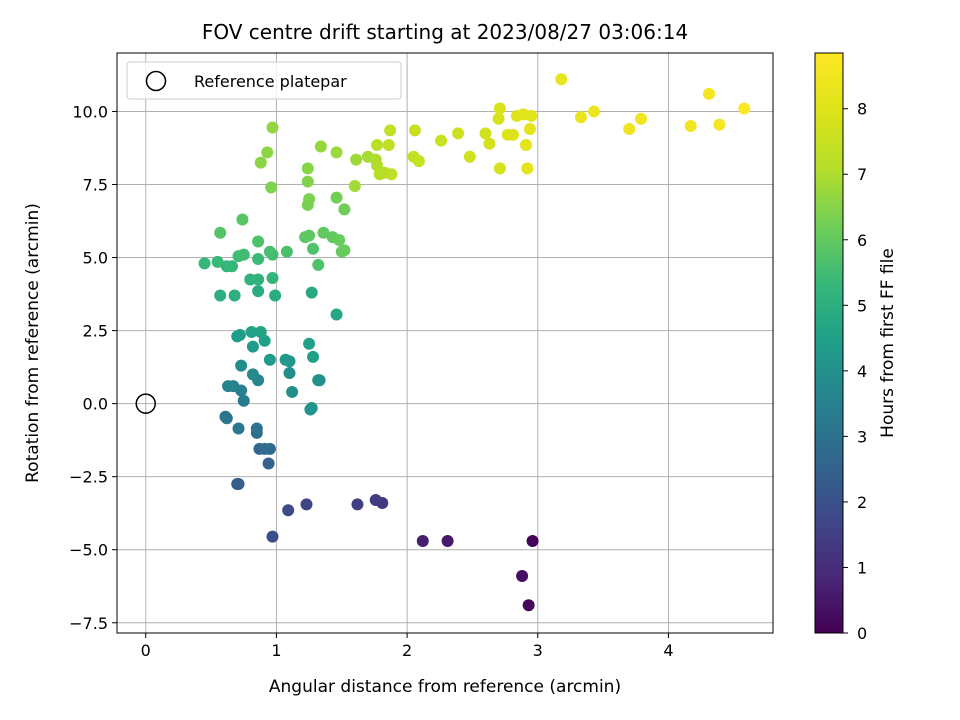 The image size is (960, 720). Describe the element at coordinates (88, 623) in the screenshot. I see `y-tick-label: −7.5` at that location.